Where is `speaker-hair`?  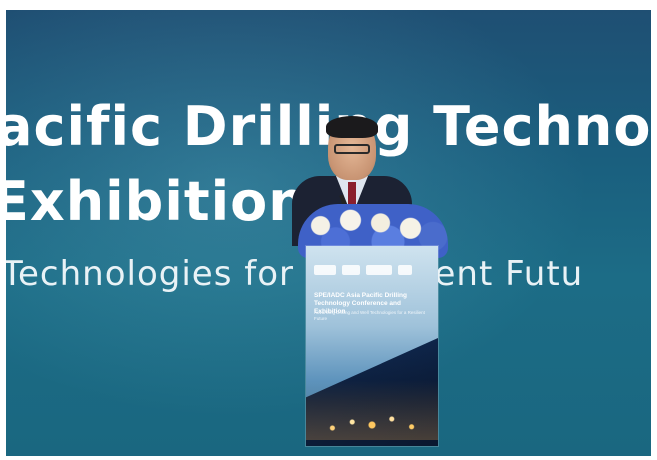 speaker-hair is located at coordinates (352, 127).